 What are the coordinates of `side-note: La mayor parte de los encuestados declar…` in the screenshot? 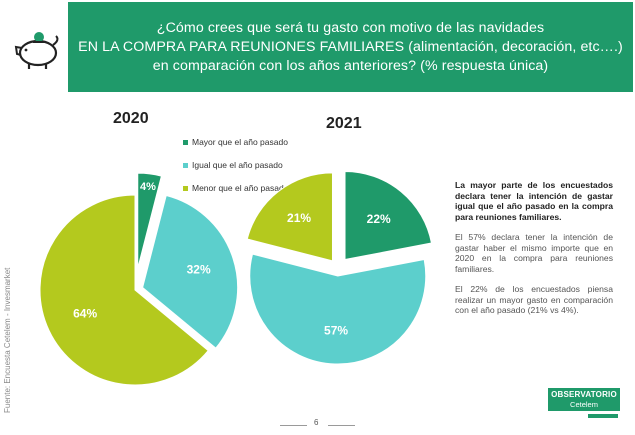 It's located at (534, 253).